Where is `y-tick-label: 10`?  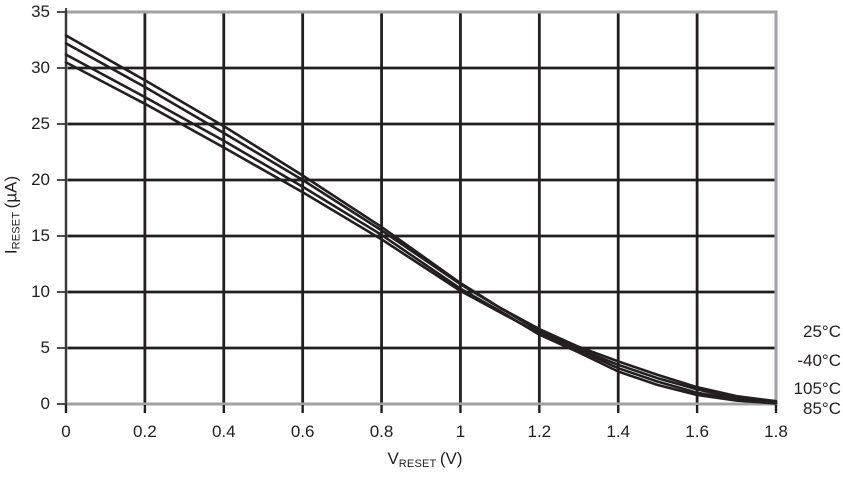 y-tick-label: 10 is located at coordinates (40, 291).